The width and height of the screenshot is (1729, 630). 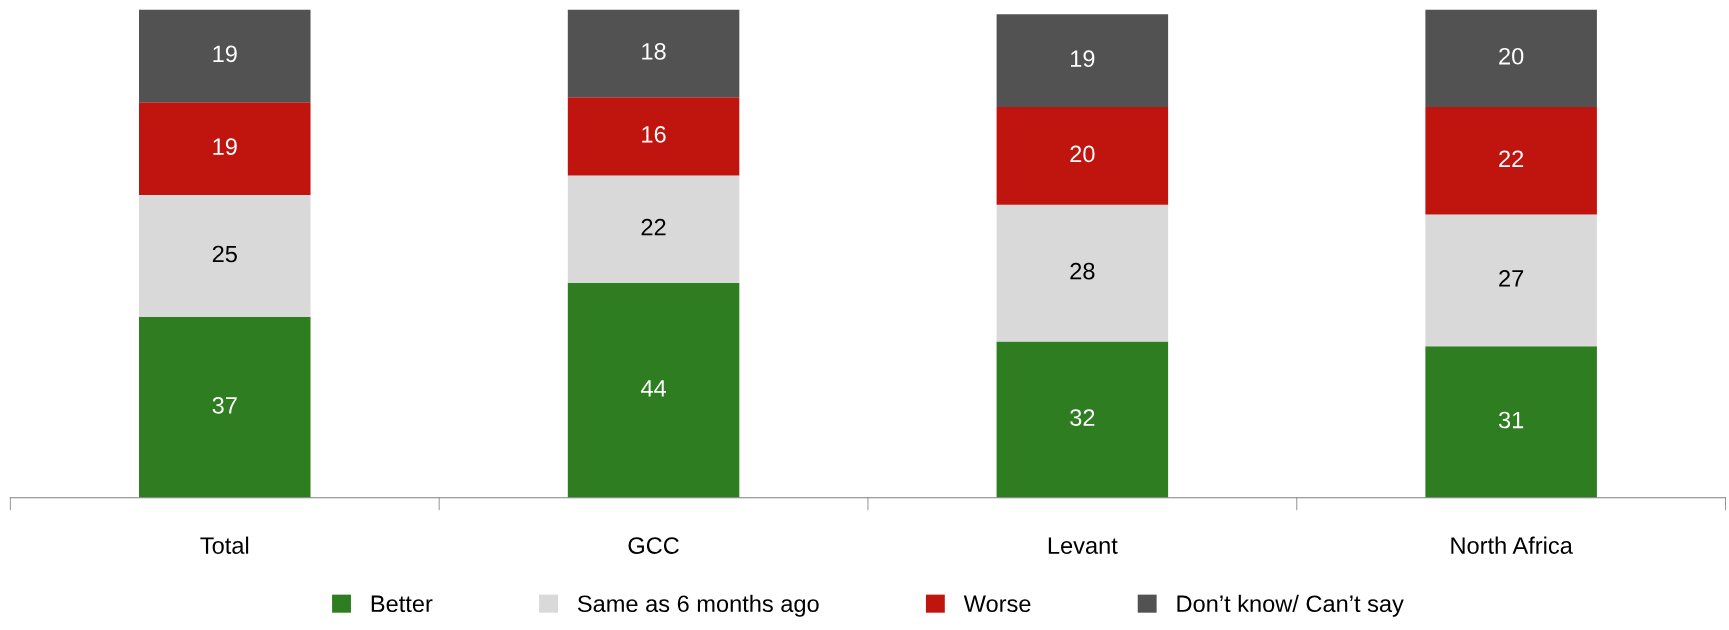 I want to click on data-label: 27, so click(x=1511, y=278).